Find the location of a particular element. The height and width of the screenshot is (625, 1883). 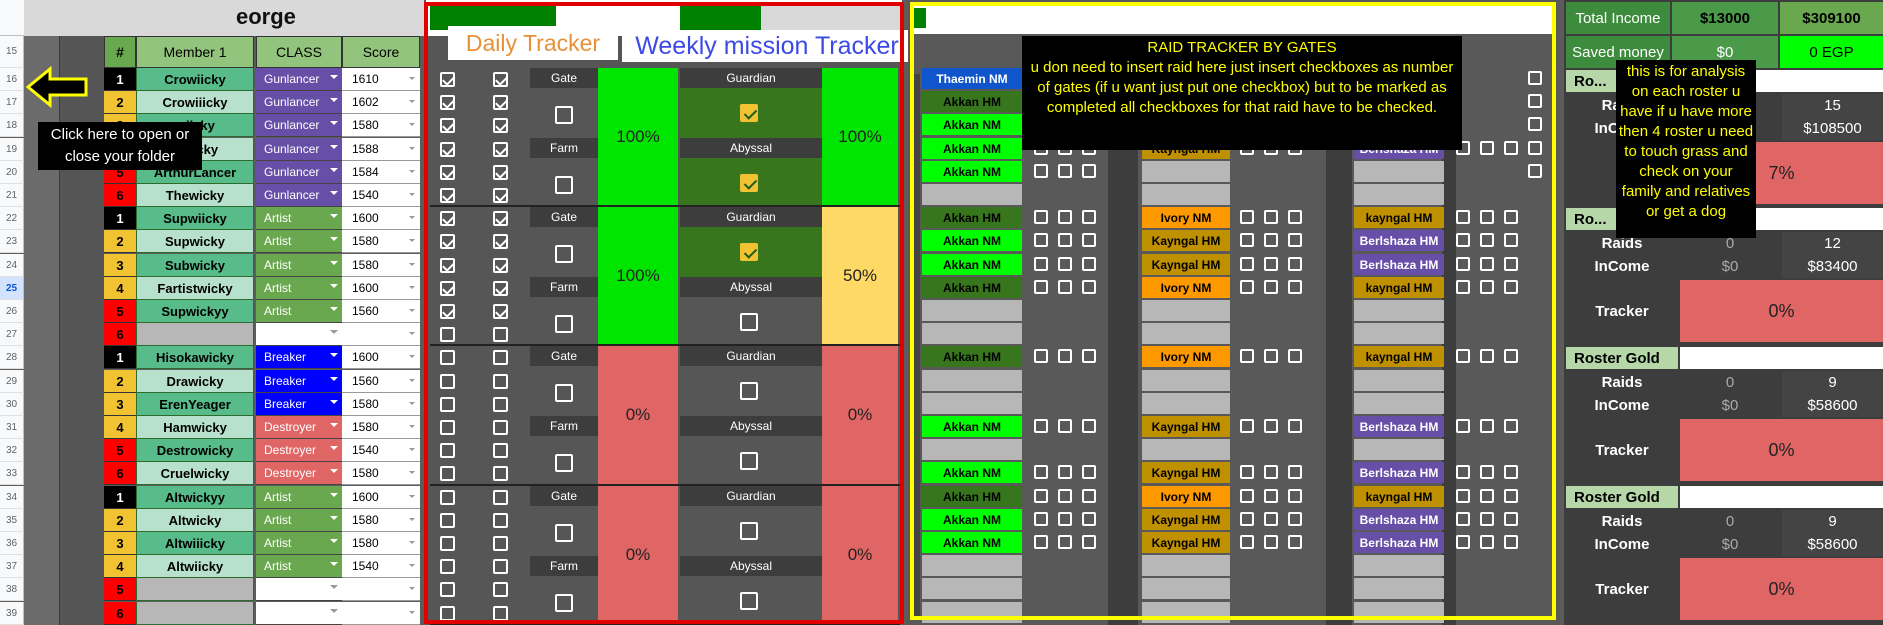

member-score-select: 1540 is located at coordinates (381, 566).